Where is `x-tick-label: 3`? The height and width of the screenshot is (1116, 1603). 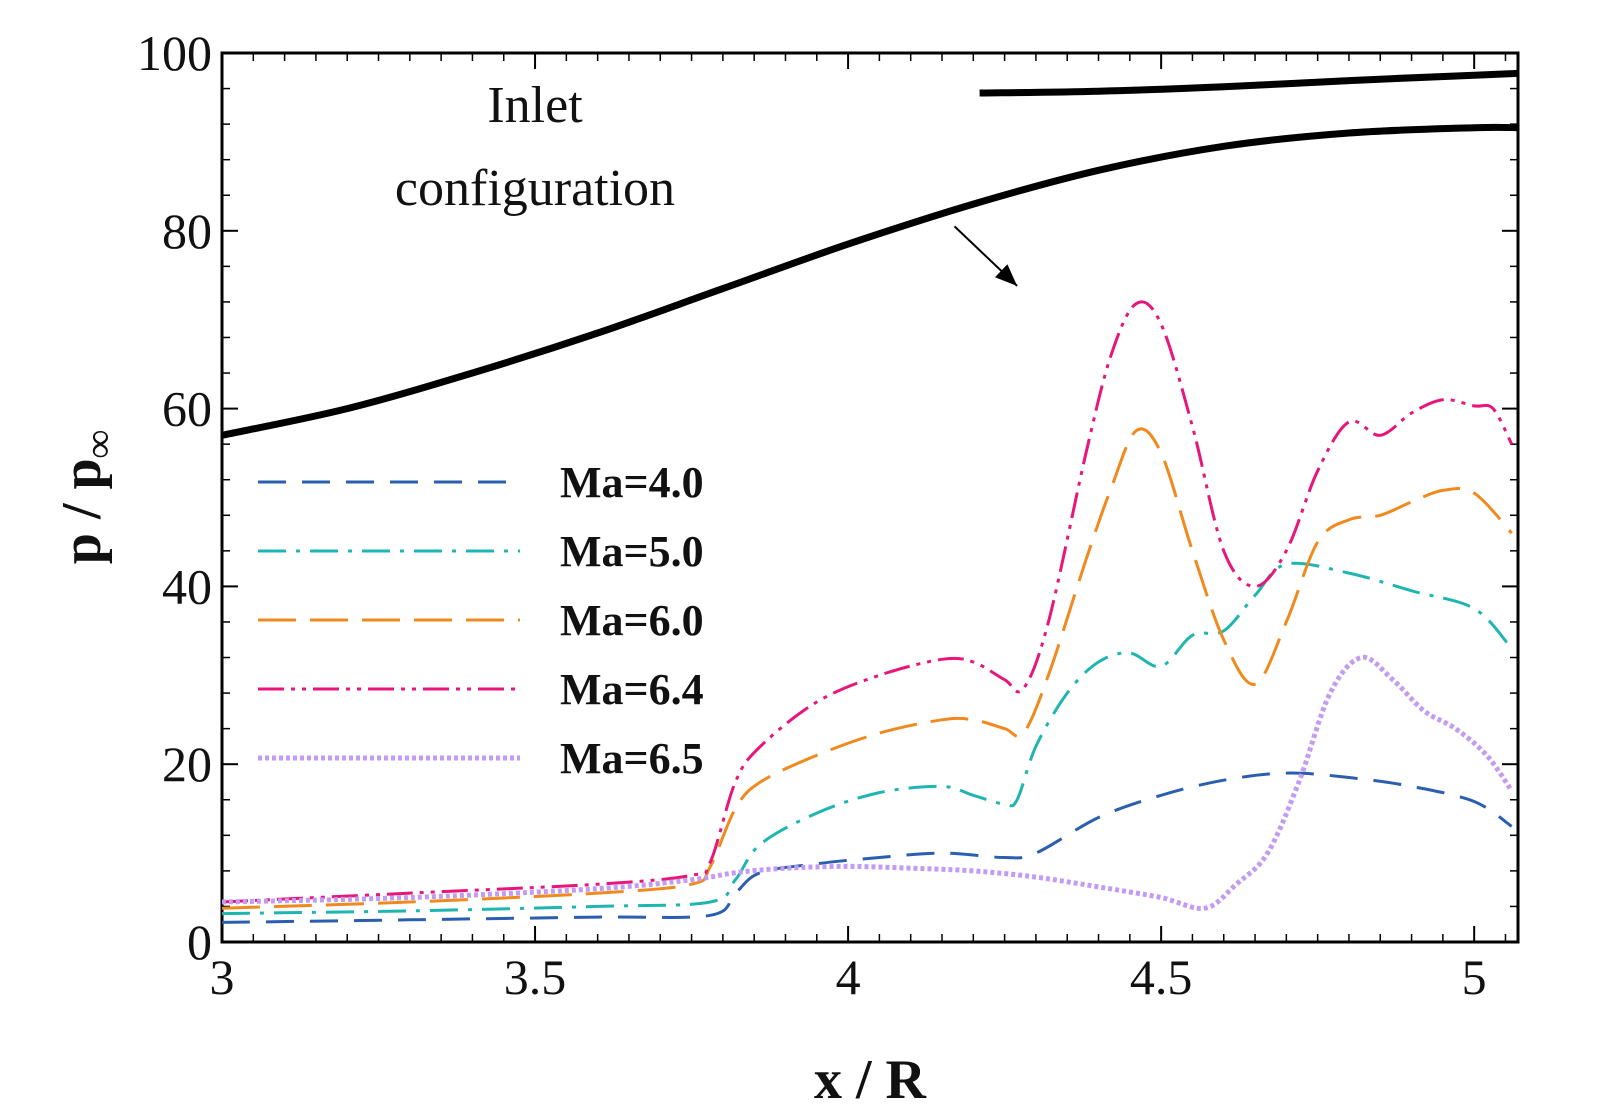 x-tick-label: 3 is located at coordinates (222, 977).